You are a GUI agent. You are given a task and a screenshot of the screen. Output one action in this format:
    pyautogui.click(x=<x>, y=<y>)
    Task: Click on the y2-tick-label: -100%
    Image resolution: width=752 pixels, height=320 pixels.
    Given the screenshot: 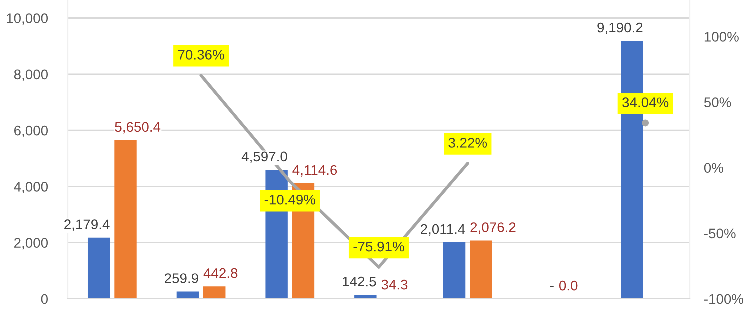 What is the action you would take?
    pyautogui.click(x=724, y=299)
    